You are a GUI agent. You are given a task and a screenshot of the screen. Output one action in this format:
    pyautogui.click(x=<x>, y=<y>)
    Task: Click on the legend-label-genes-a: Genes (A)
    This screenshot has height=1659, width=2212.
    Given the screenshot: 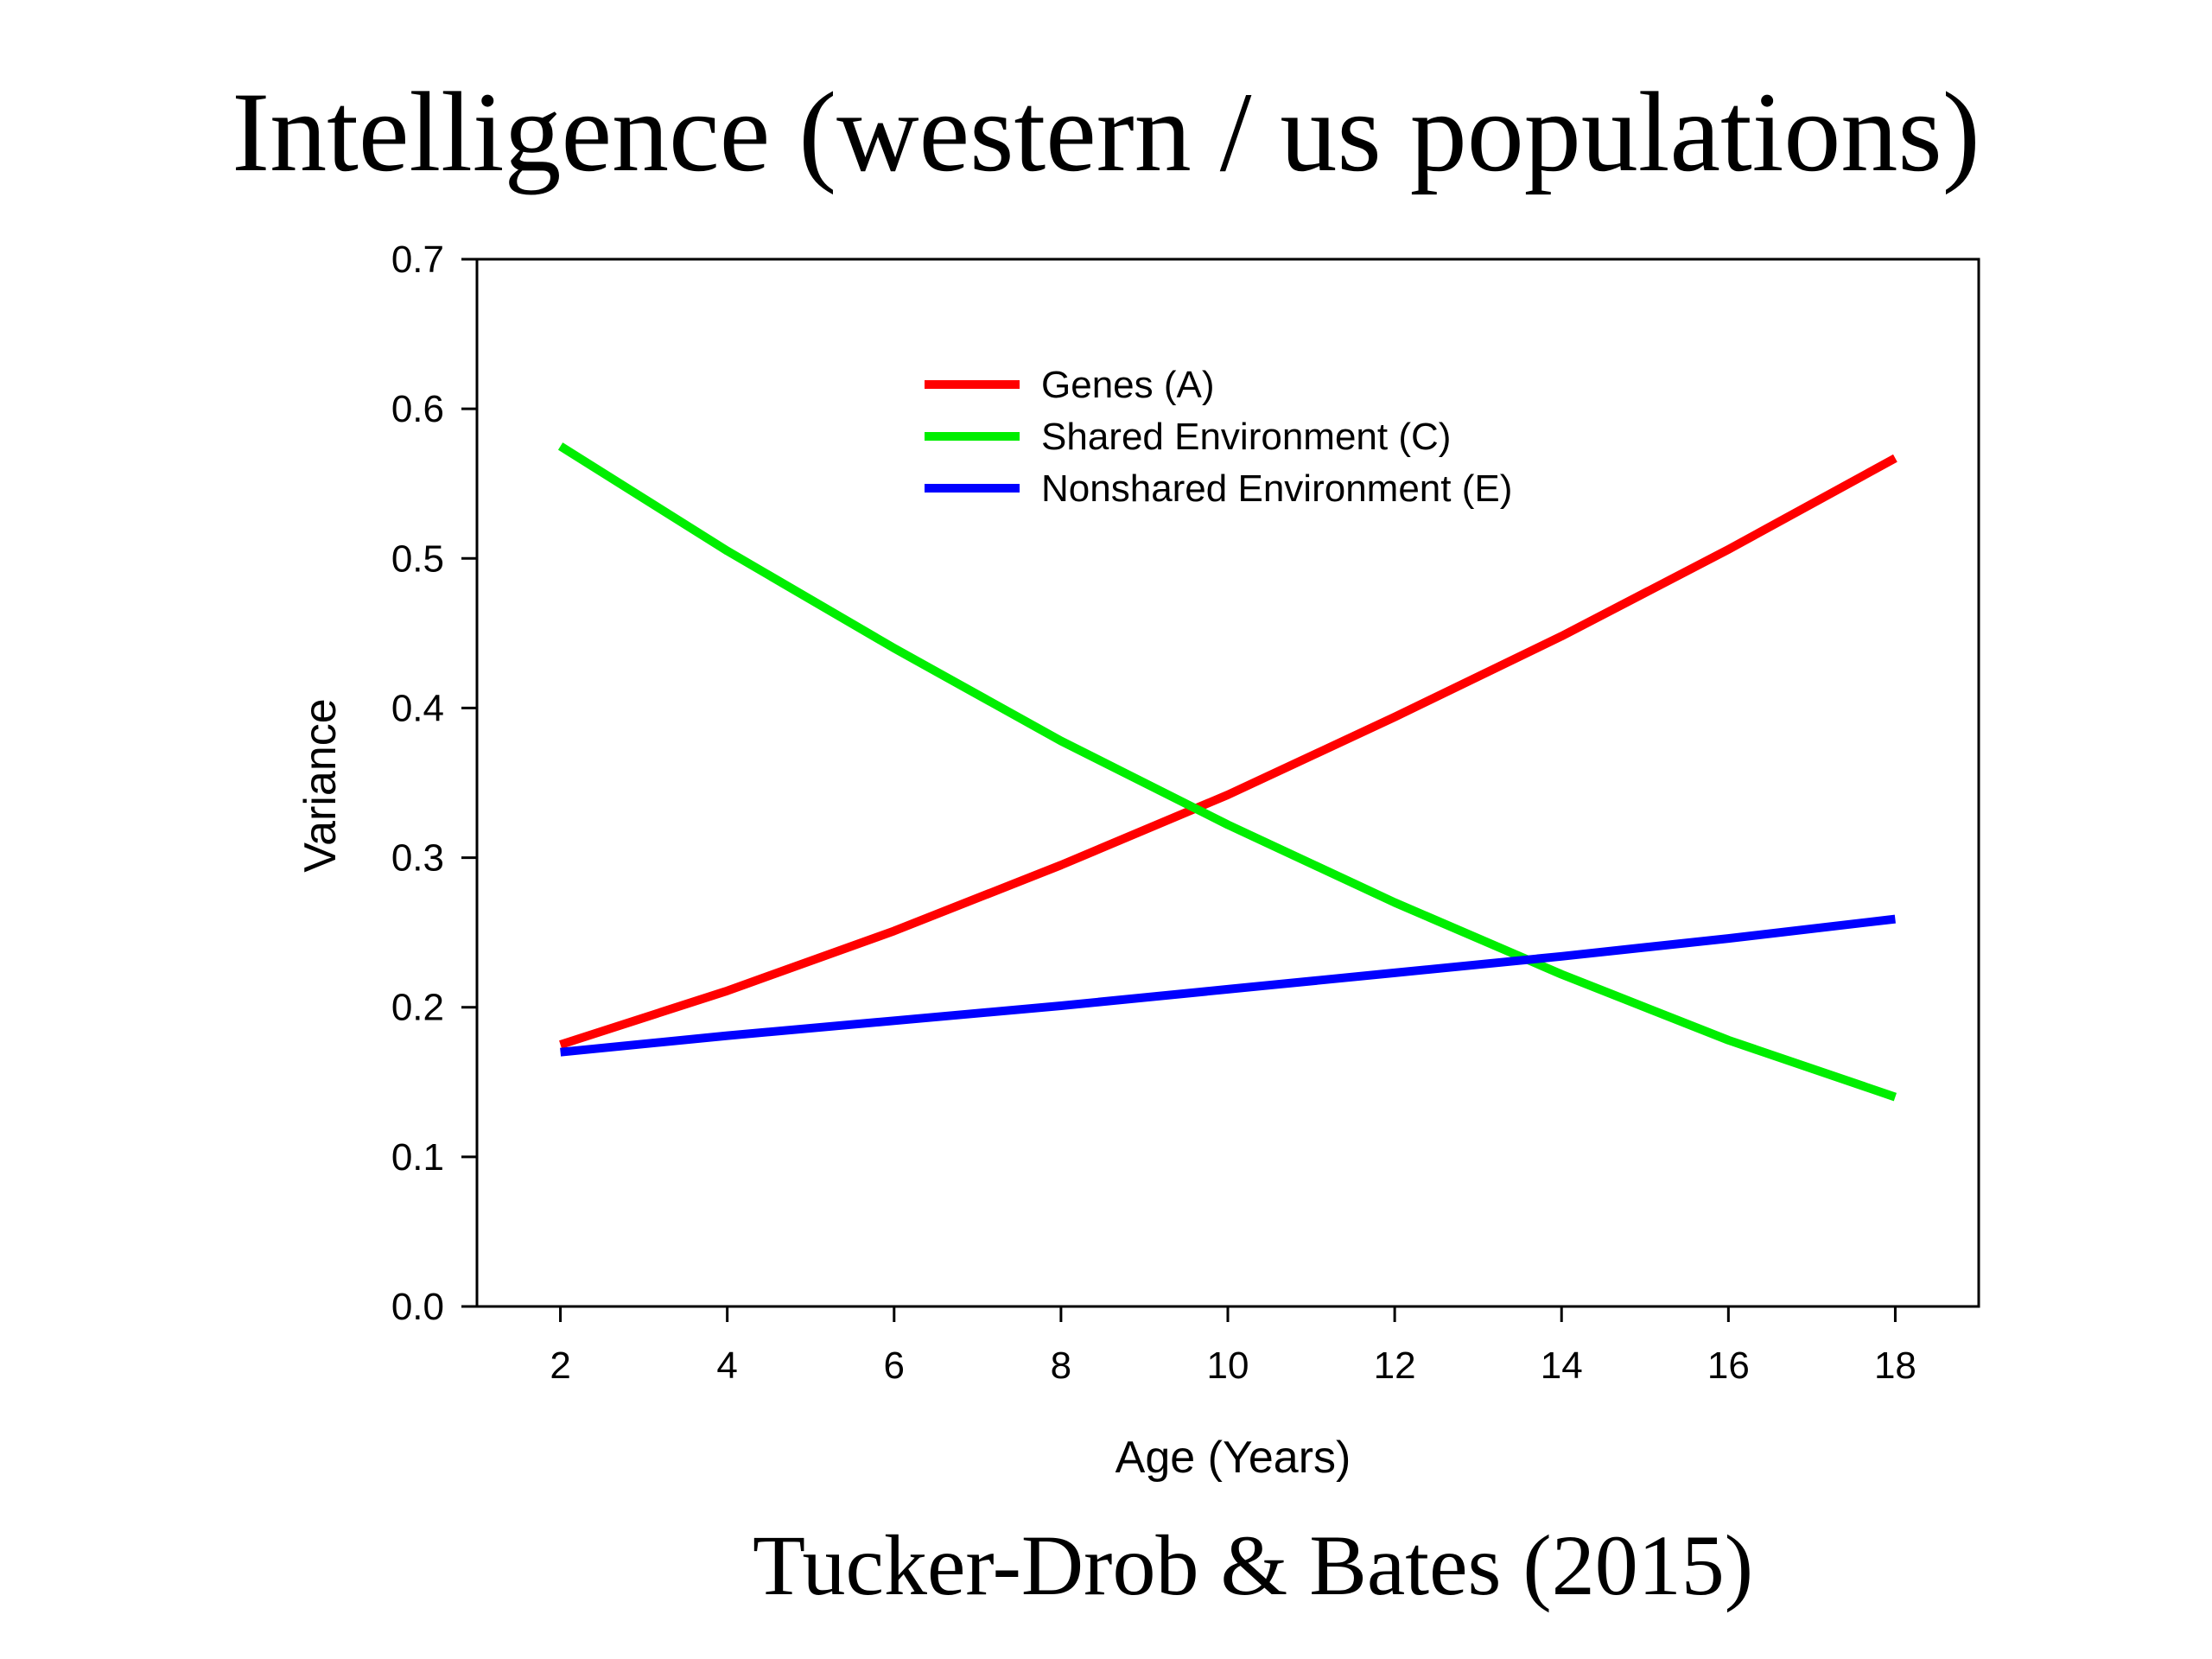 What is the action you would take?
    pyautogui.click(x=1128, y=385)
    